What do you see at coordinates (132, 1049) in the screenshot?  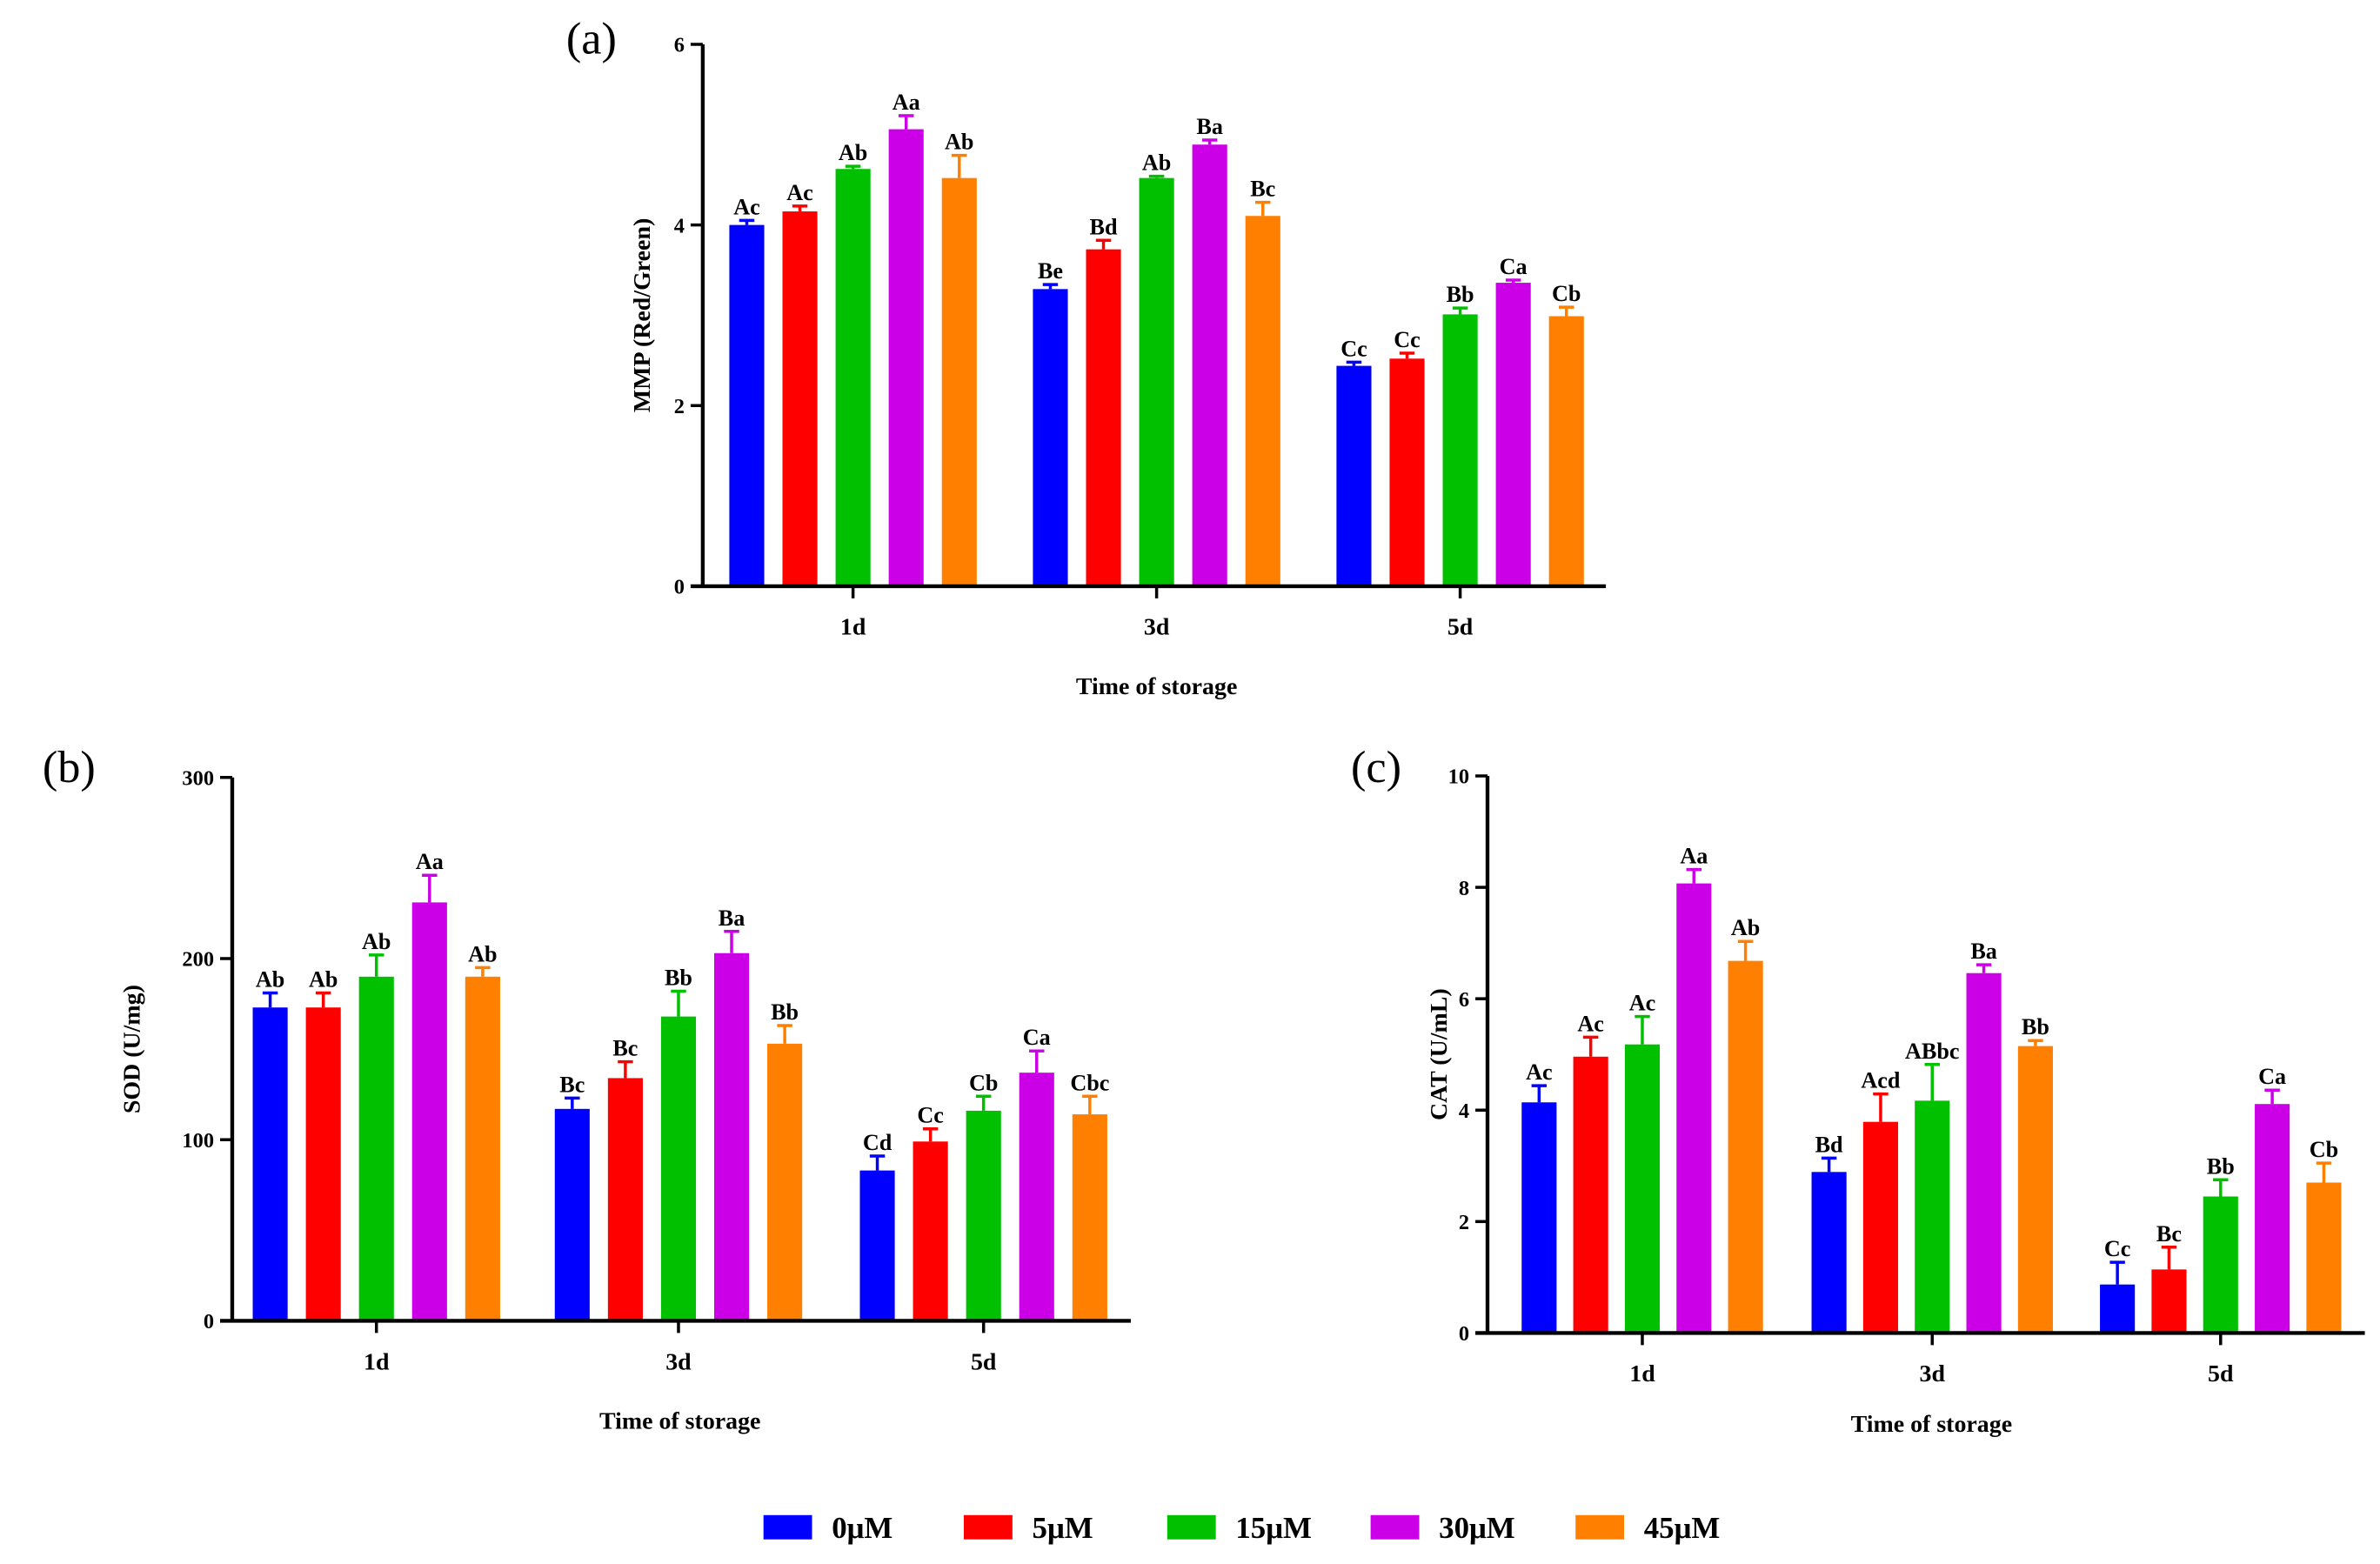 I see `y-axis-title: SOD (U/mg)` at bounding box center [132, 1049].